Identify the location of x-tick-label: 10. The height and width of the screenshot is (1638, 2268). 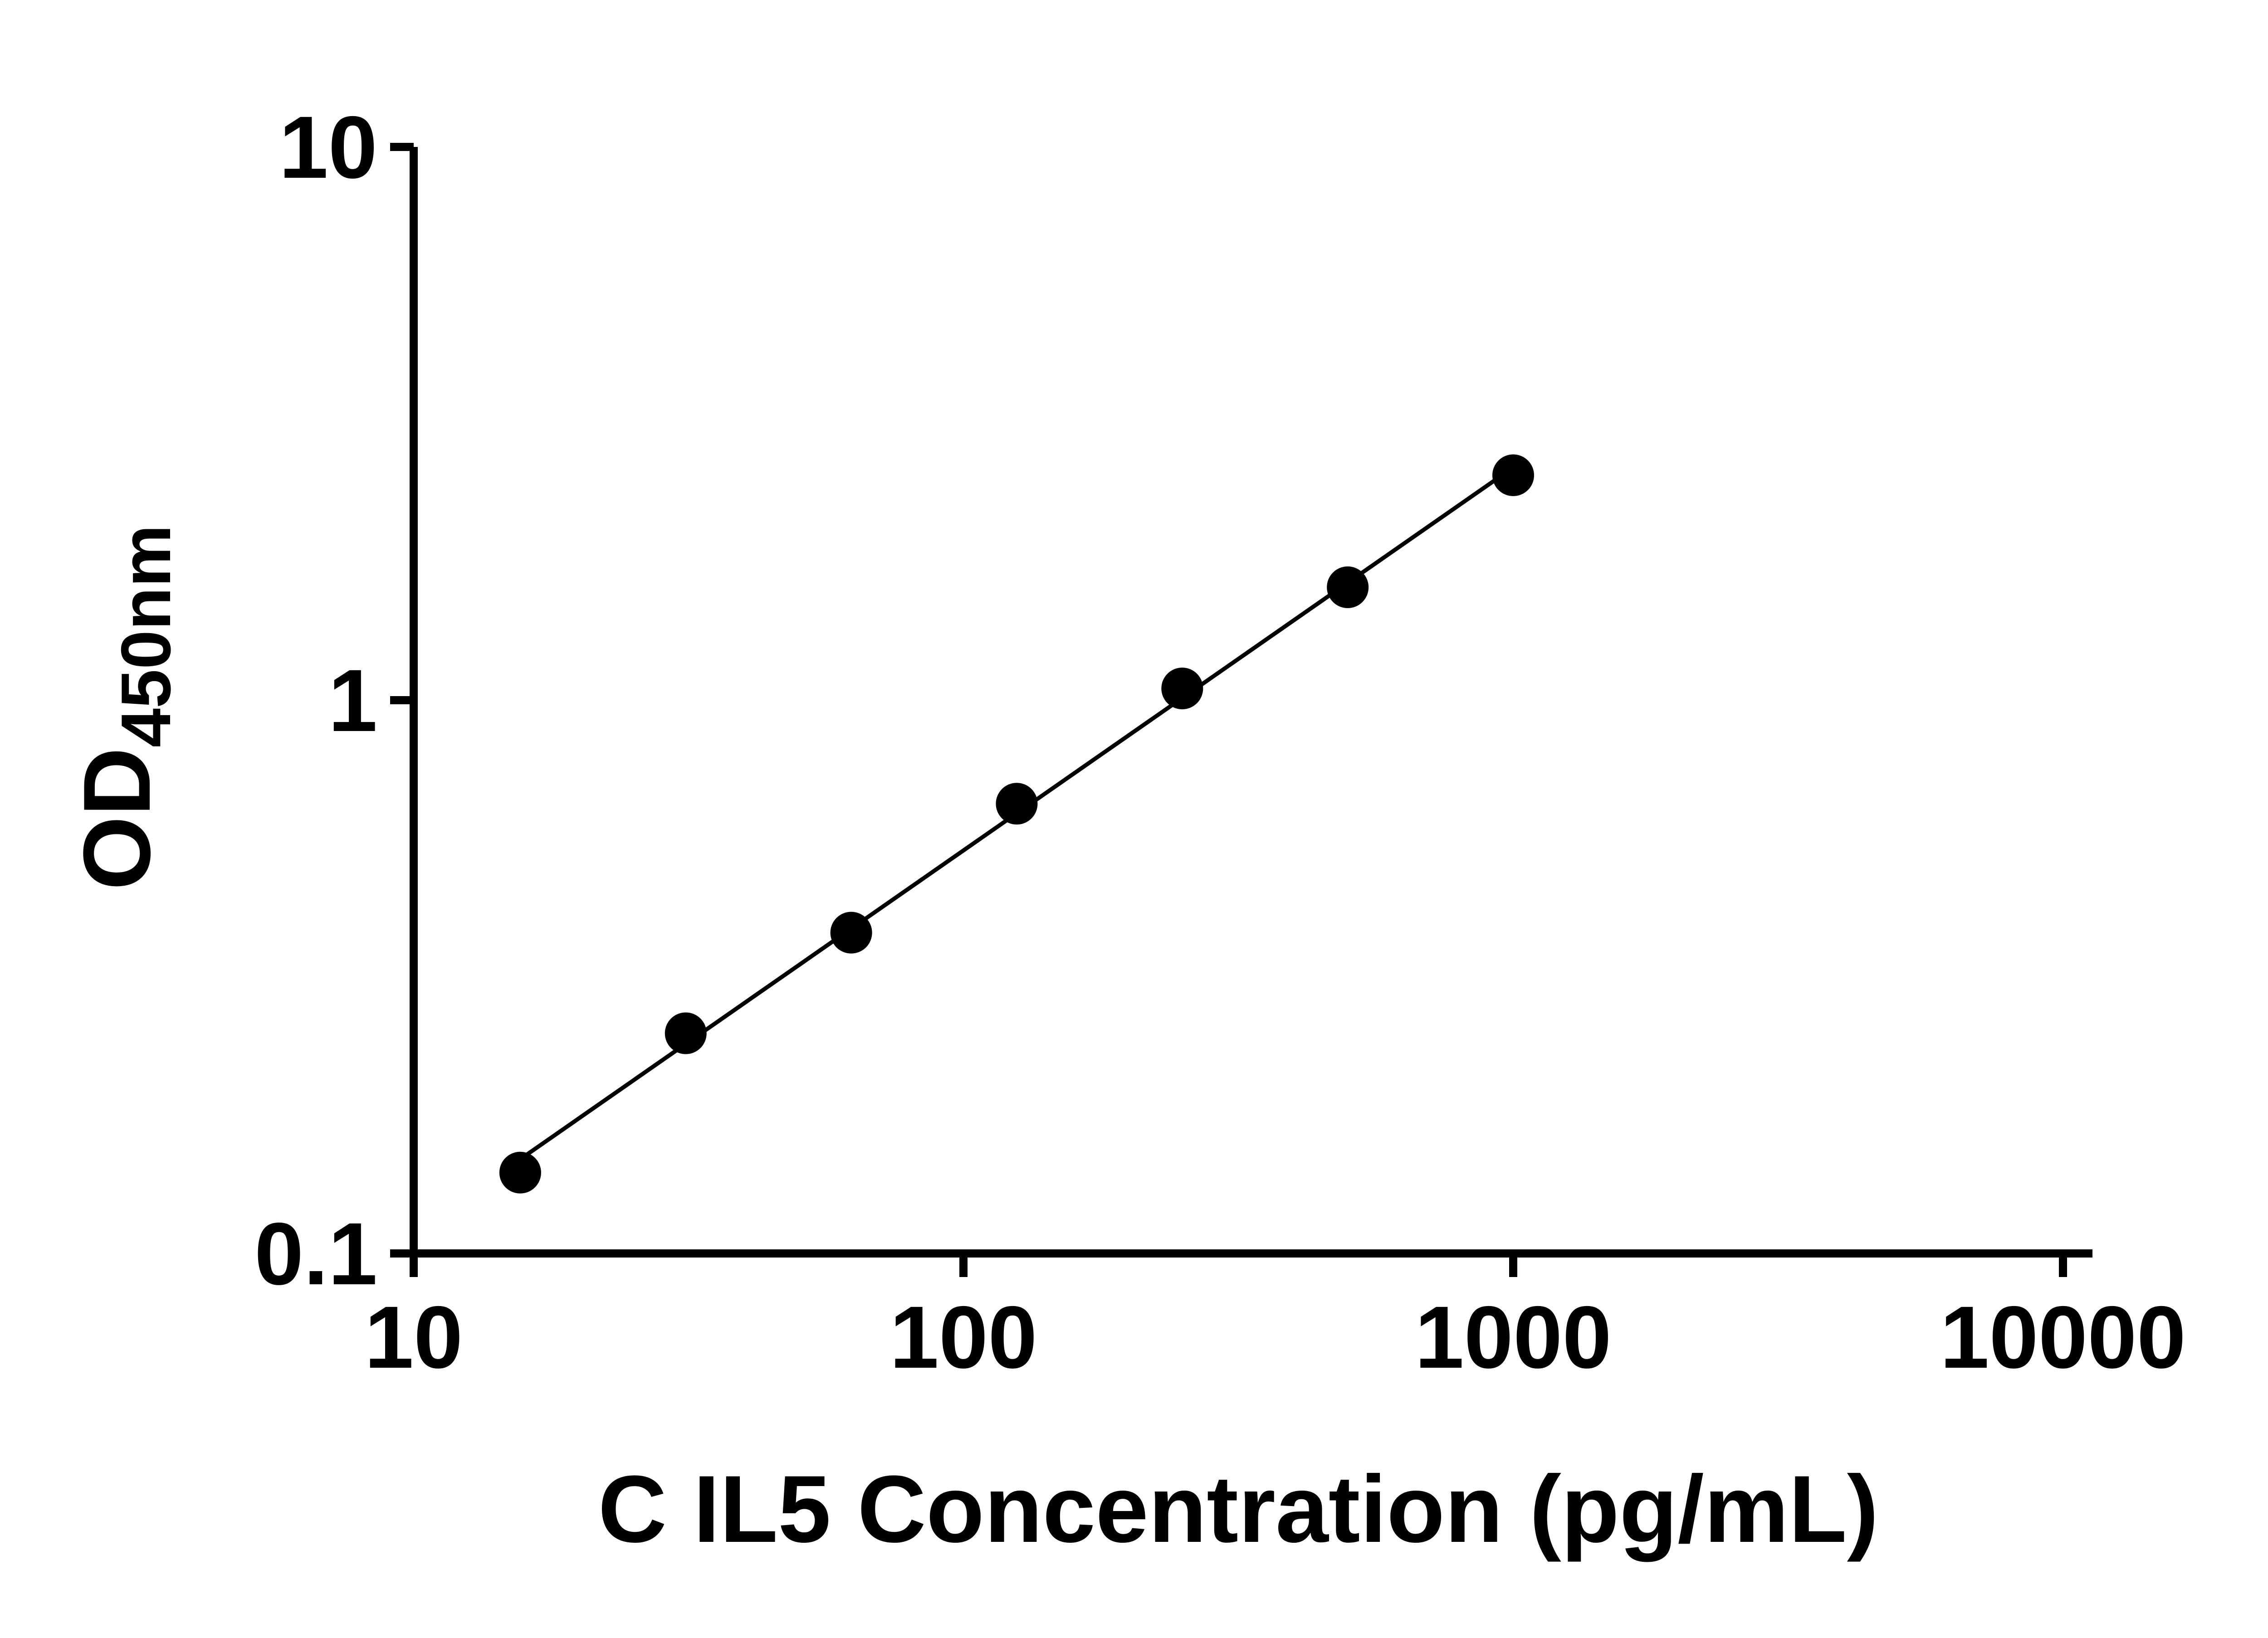
(414, 1337).